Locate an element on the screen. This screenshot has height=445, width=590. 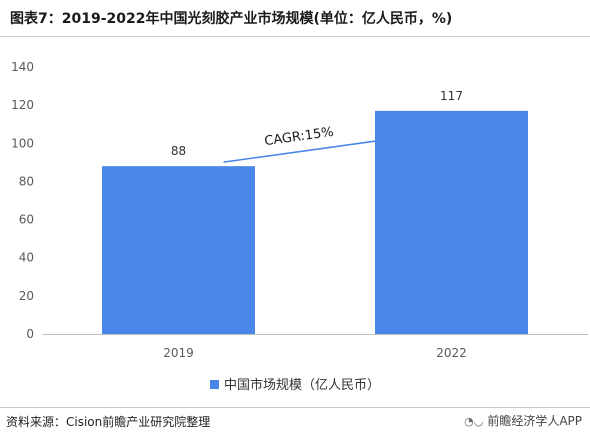
y-tick-label: 140 is located at coordinates (22, 67).